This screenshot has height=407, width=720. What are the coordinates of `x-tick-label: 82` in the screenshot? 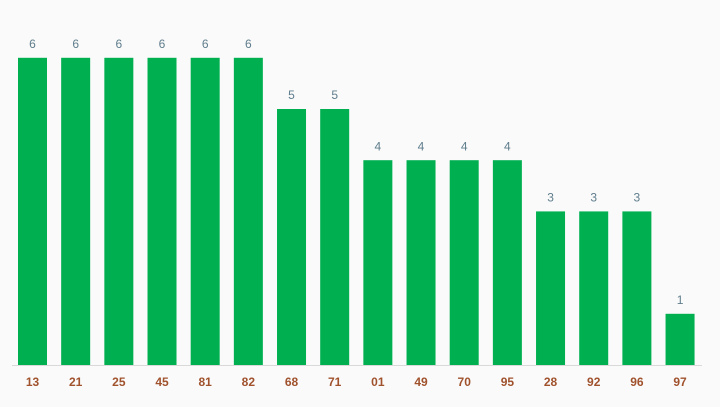 It's located at (249, 382).